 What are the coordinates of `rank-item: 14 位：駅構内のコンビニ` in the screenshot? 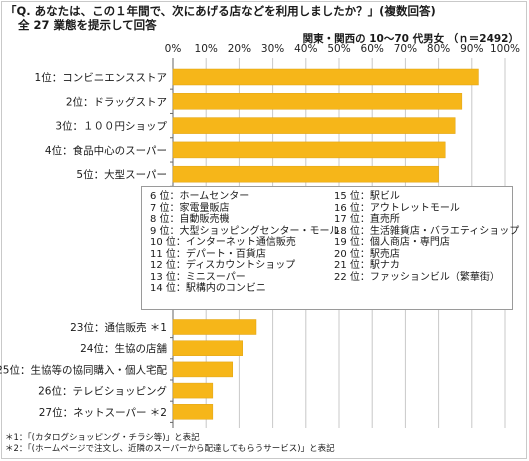 It's located at (208, 288).